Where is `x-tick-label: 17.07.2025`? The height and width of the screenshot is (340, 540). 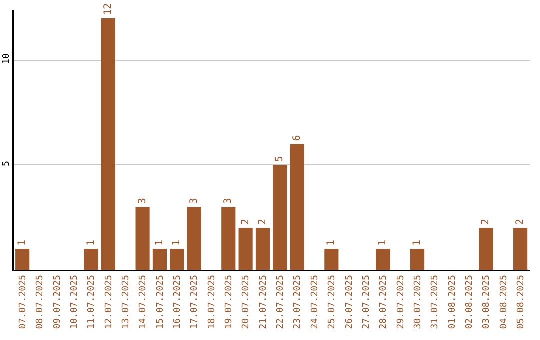 x-tick-label: 17.07.2025 is located at coordinates (195, 302).